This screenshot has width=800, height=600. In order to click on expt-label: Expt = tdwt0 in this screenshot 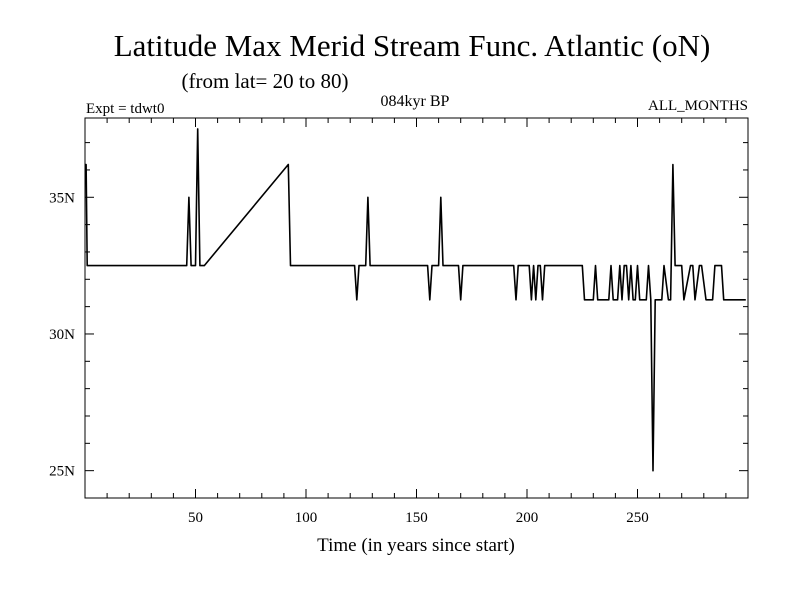, I will do `click(125, 109)`.